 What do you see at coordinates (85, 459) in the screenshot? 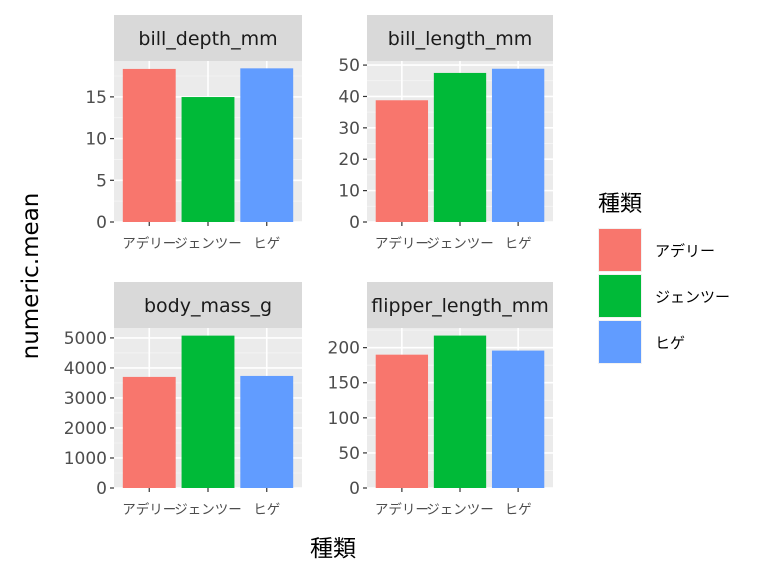
I see `y-tick-label: 1000` at bounding box center [85, 459].